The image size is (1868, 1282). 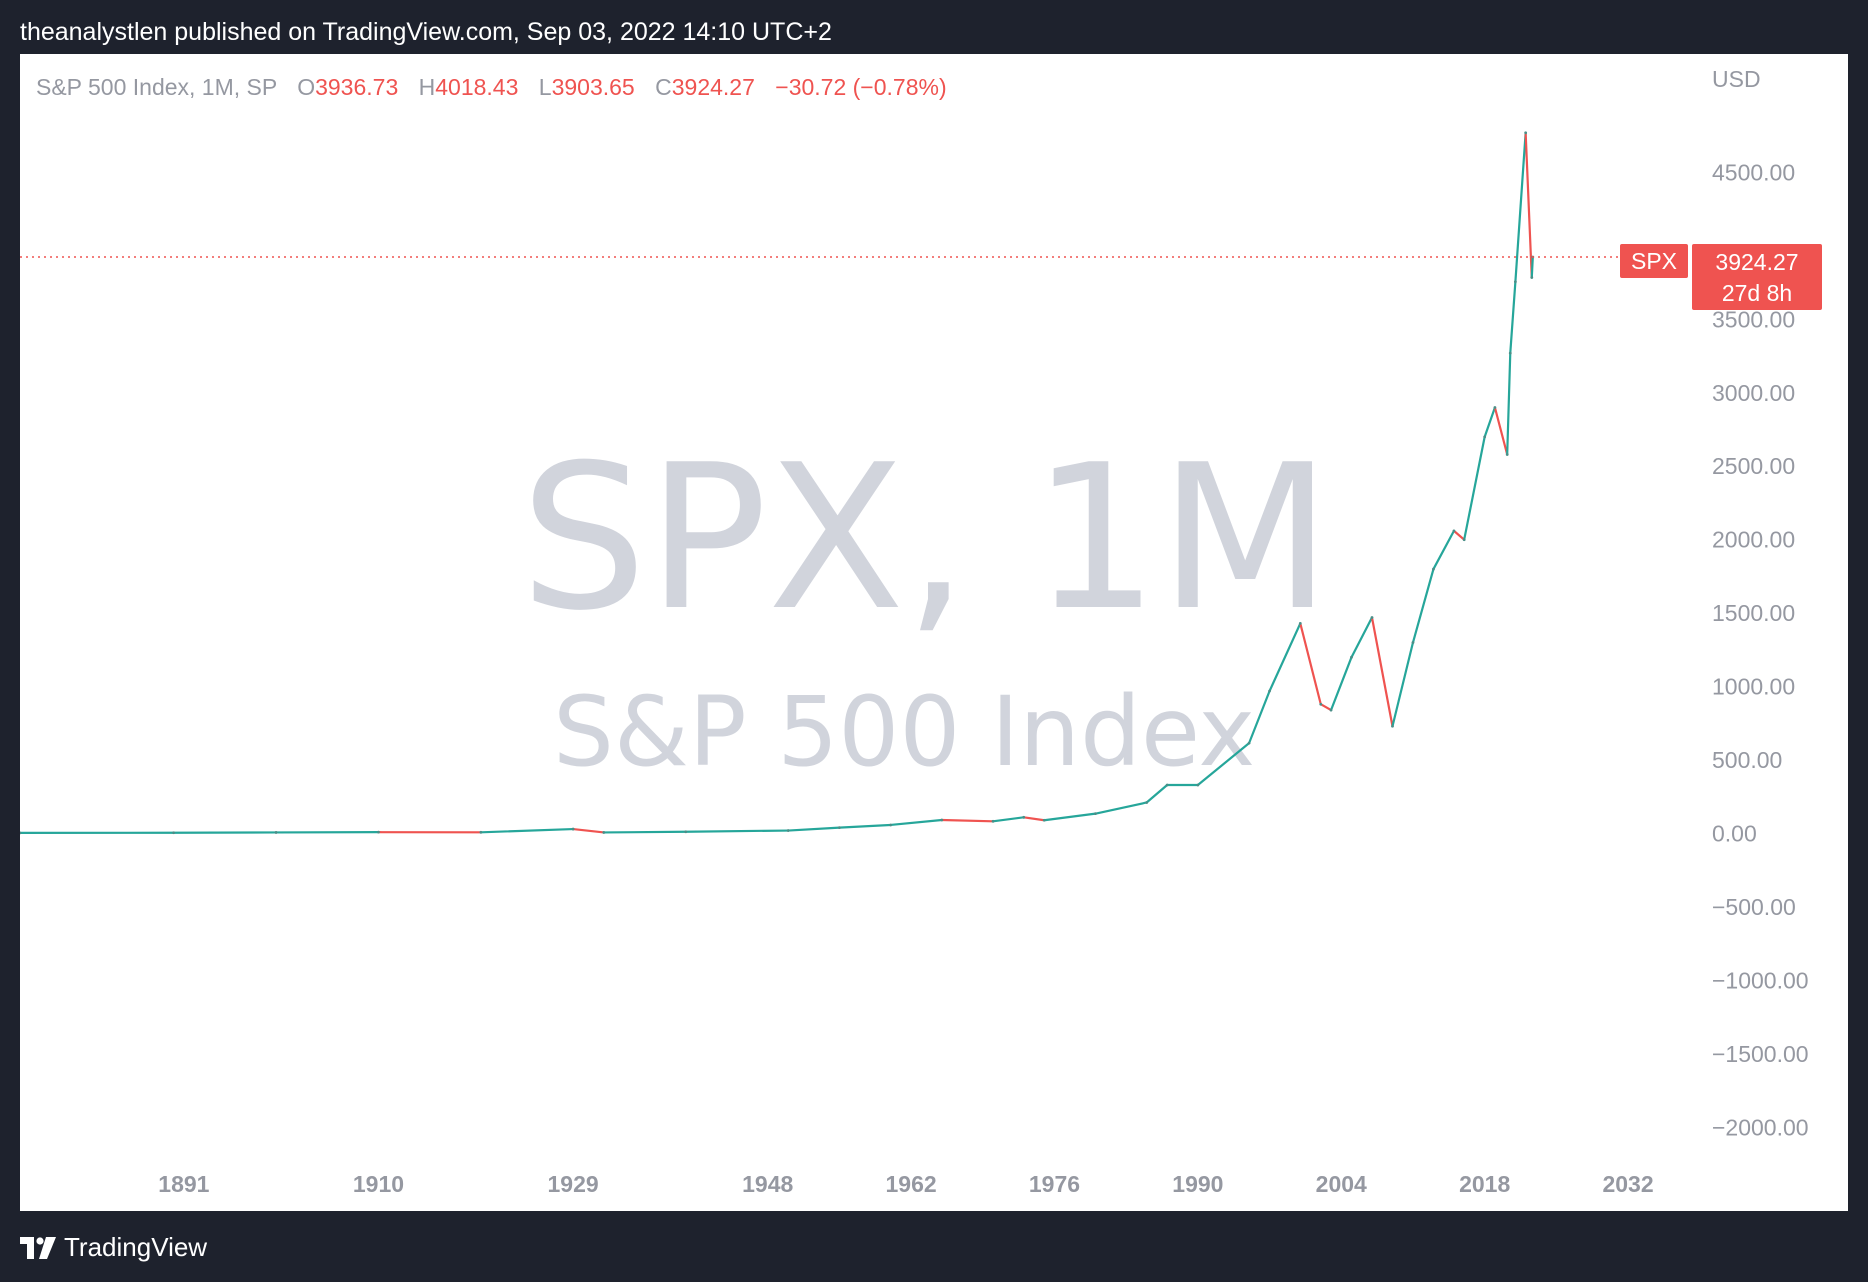 I want to click on y-tick-label: −2000.00, so click(x=1760, y=1127).